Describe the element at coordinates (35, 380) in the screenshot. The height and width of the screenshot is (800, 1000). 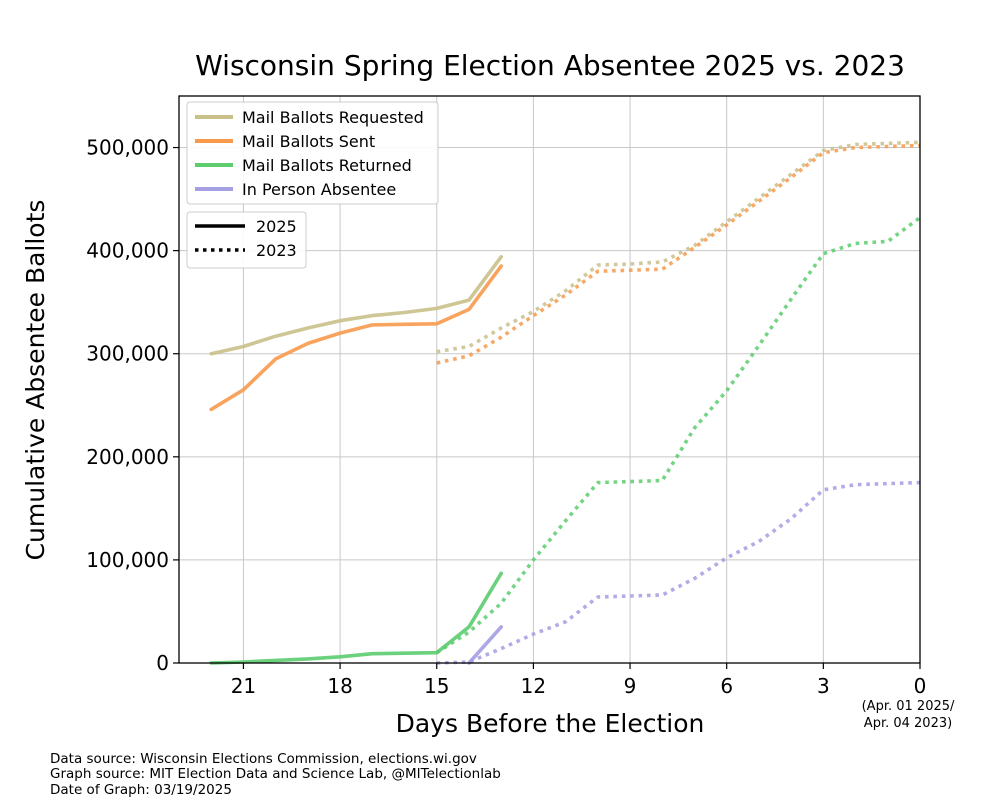
I see `y-axis-label: Cumulative Absentee Ballots` at that location.